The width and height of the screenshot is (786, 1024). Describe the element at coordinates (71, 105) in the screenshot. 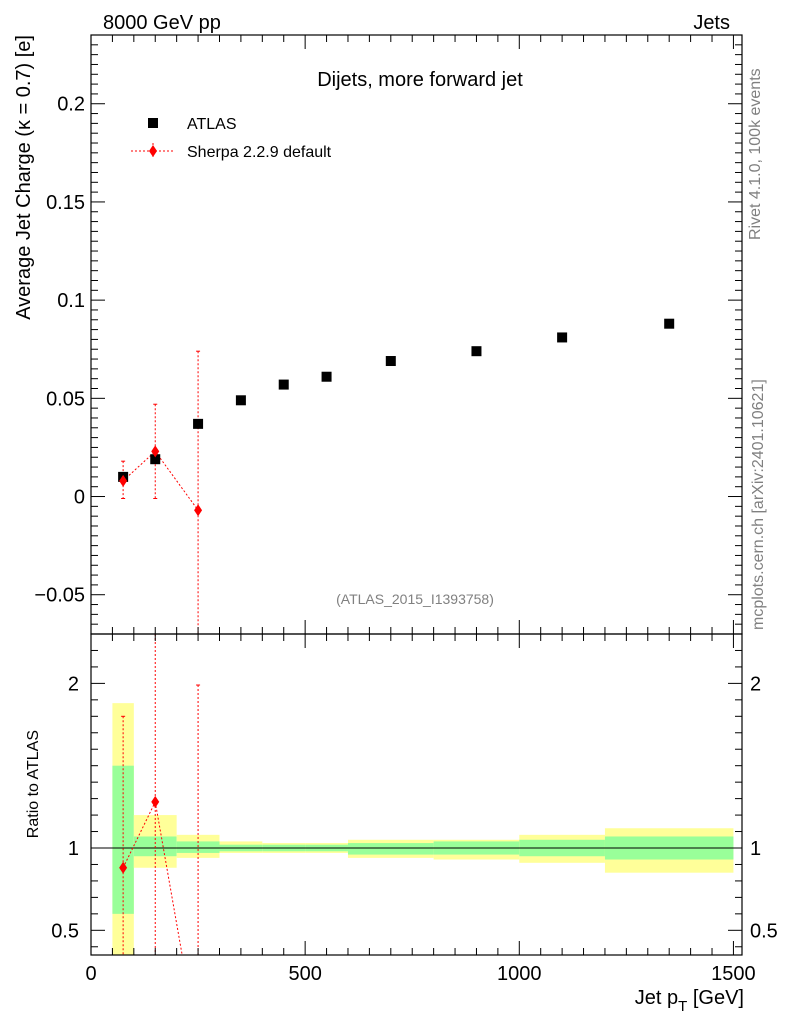

I see `y-tick-label-5: 0.2` at that location.